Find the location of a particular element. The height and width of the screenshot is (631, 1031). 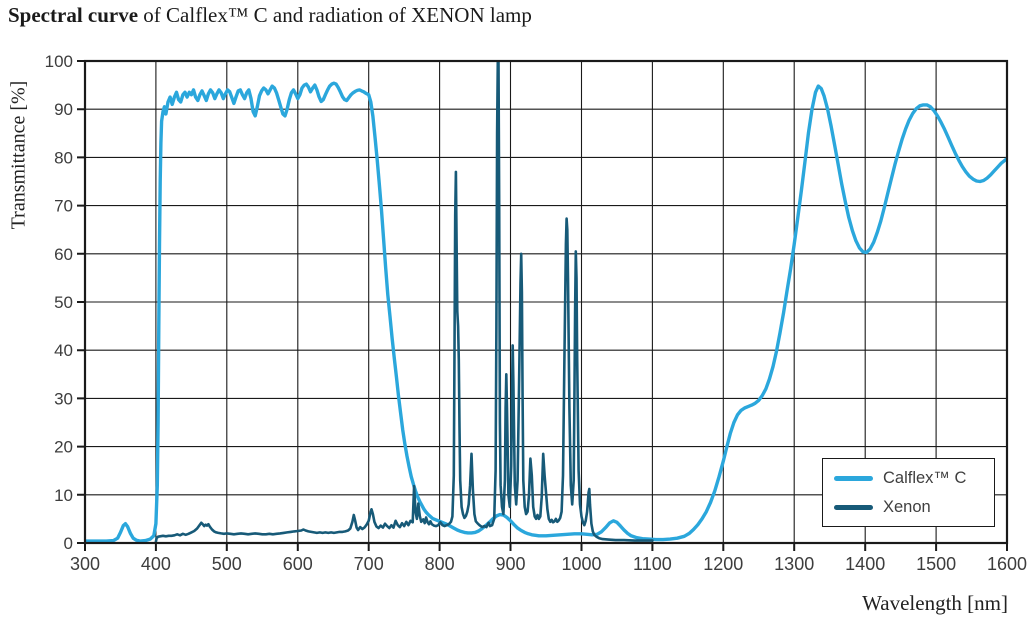

x-tick-label: 300 is located at coordinates (85, 564).